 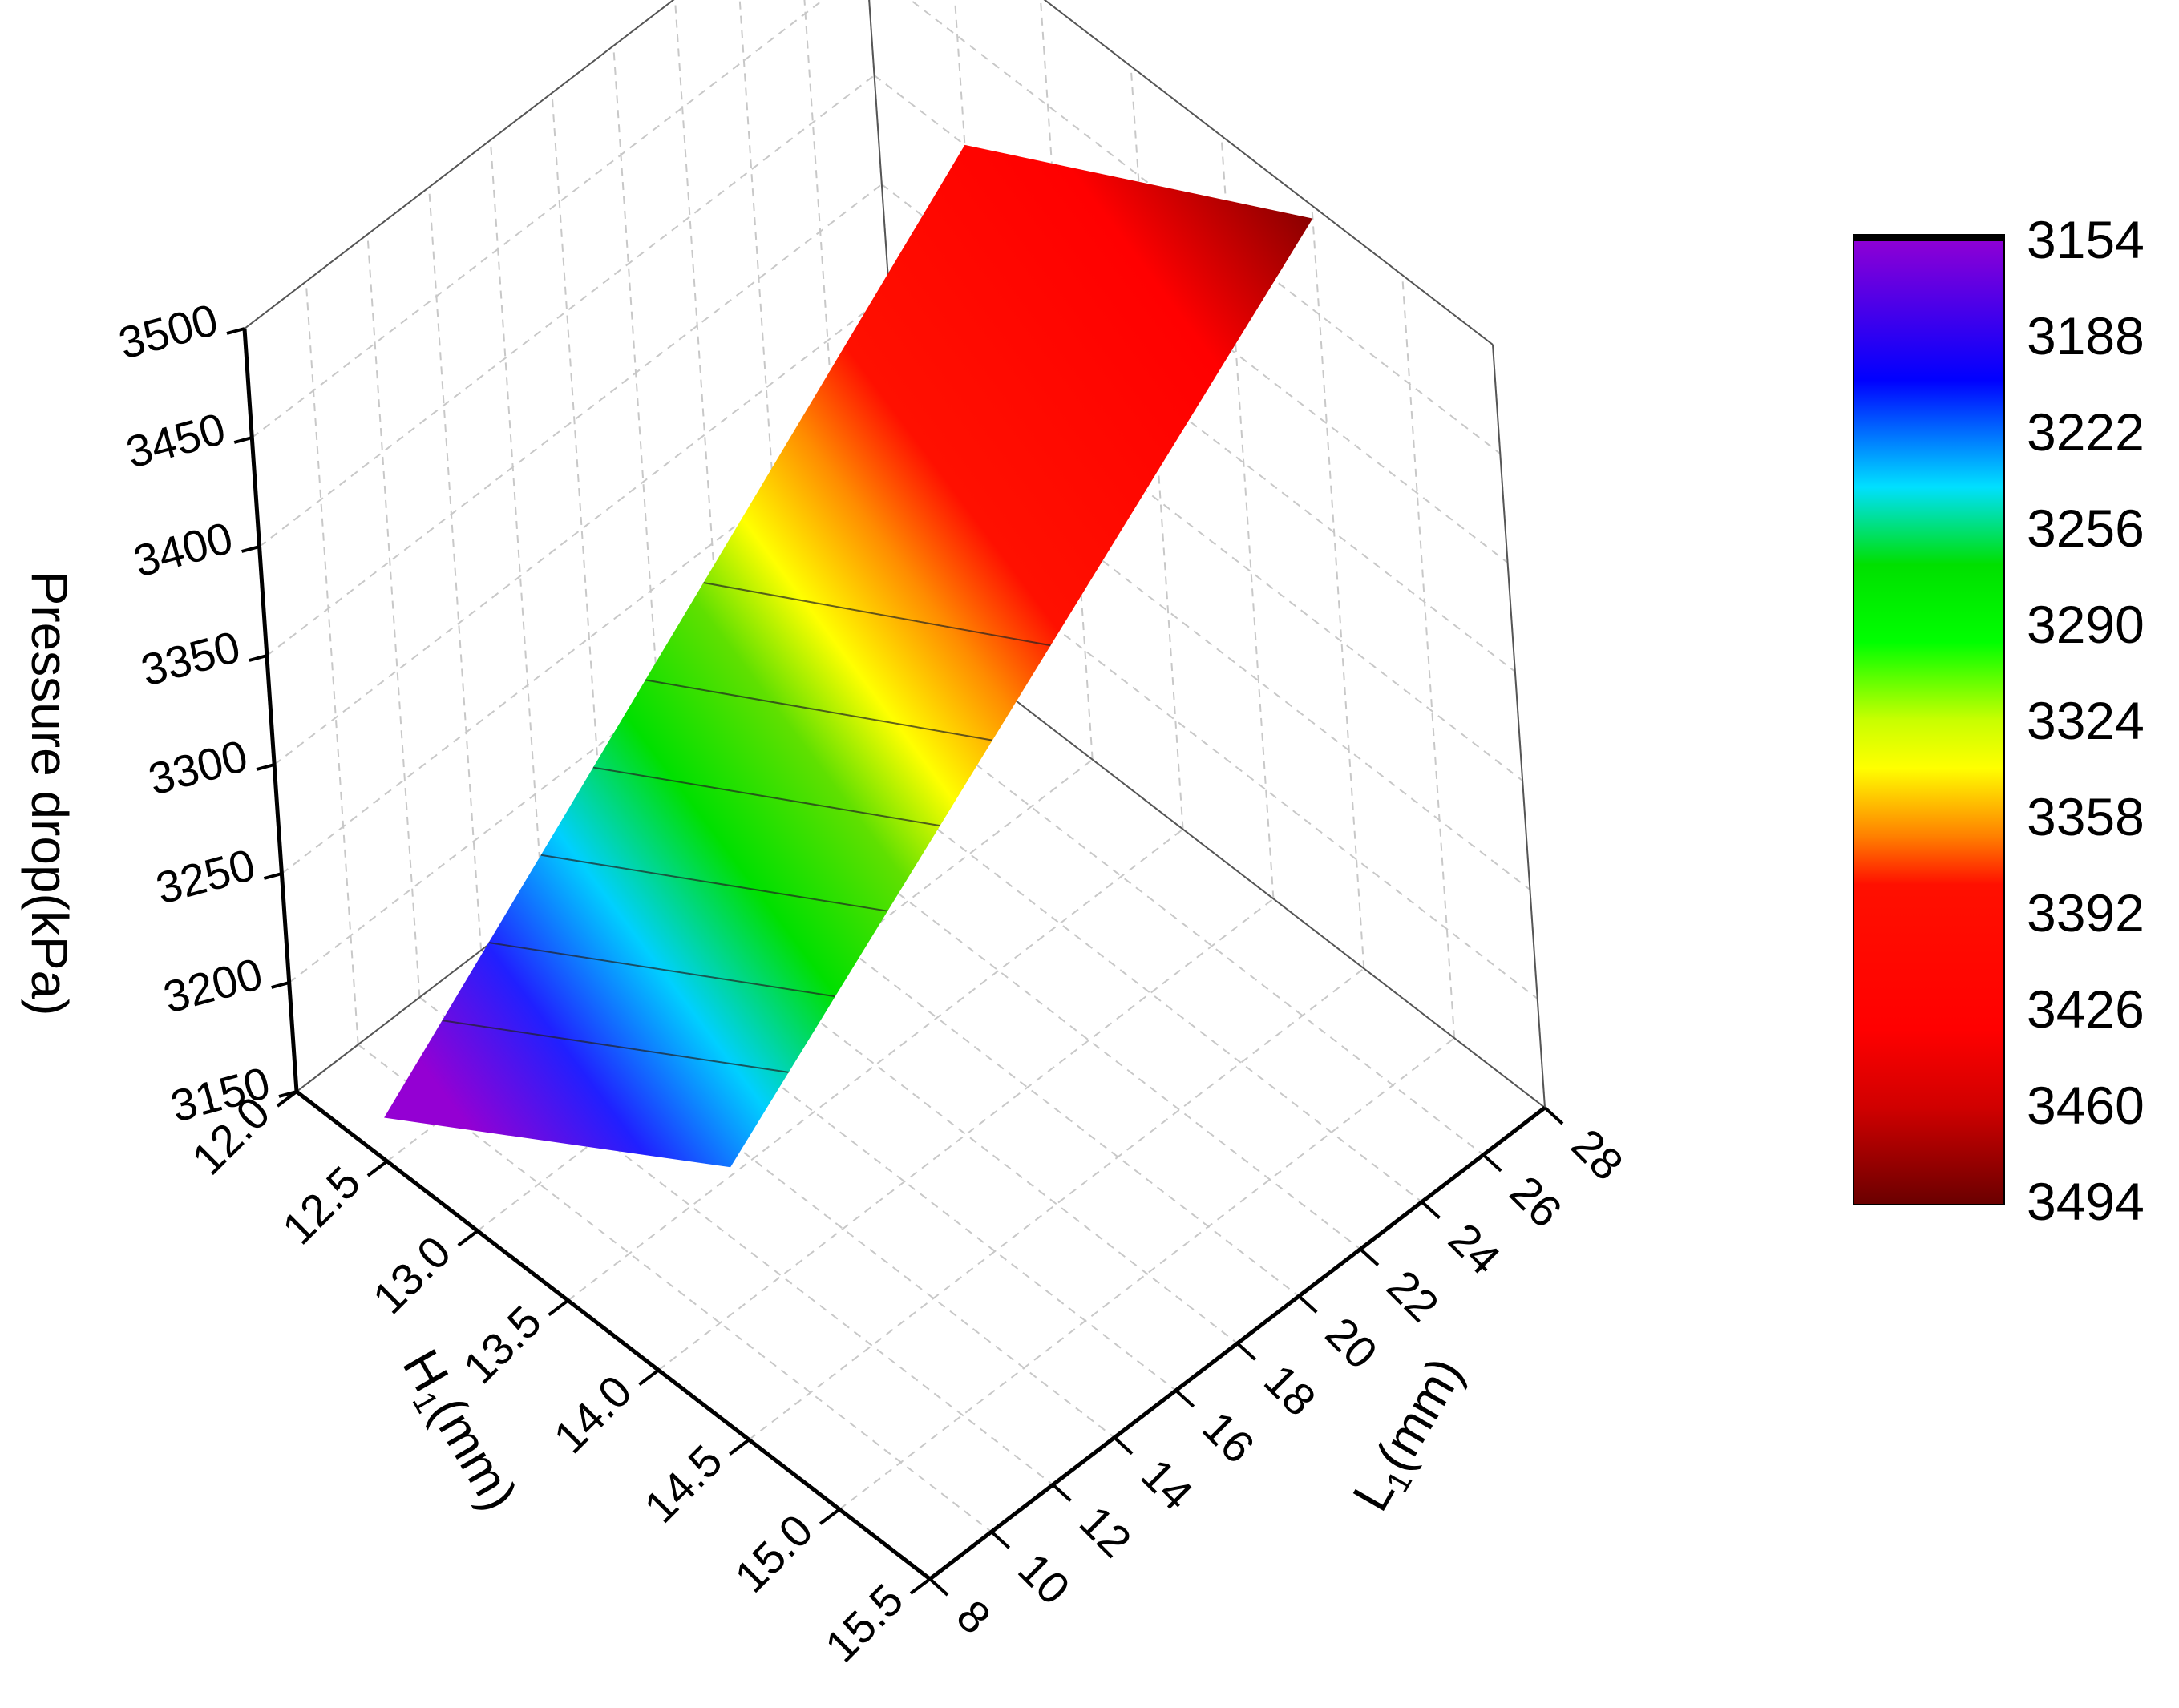 I want to click on x-tick-label: 13.0, so click(x=412, y=1275).